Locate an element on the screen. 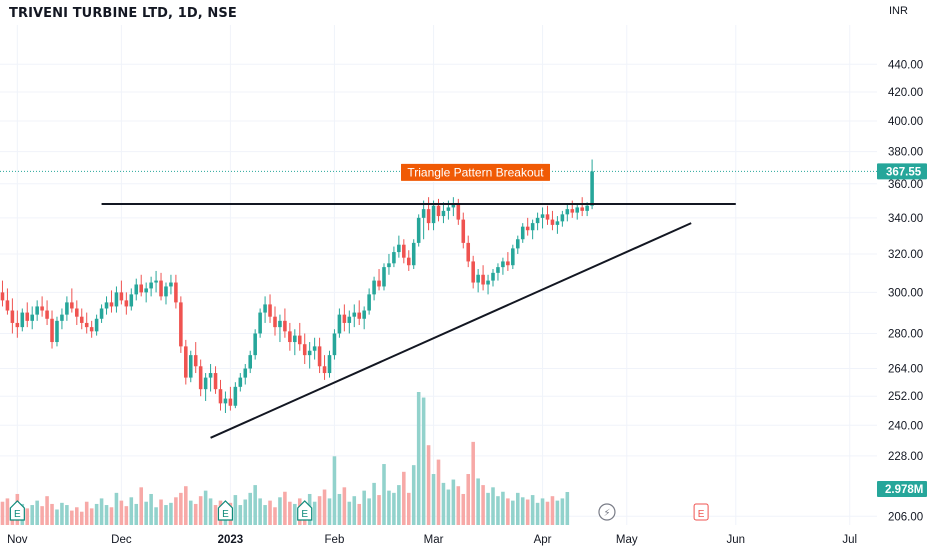 The image size is (932, 550). volume-badge-label: 2.978M is located at coordinates (904, 490).